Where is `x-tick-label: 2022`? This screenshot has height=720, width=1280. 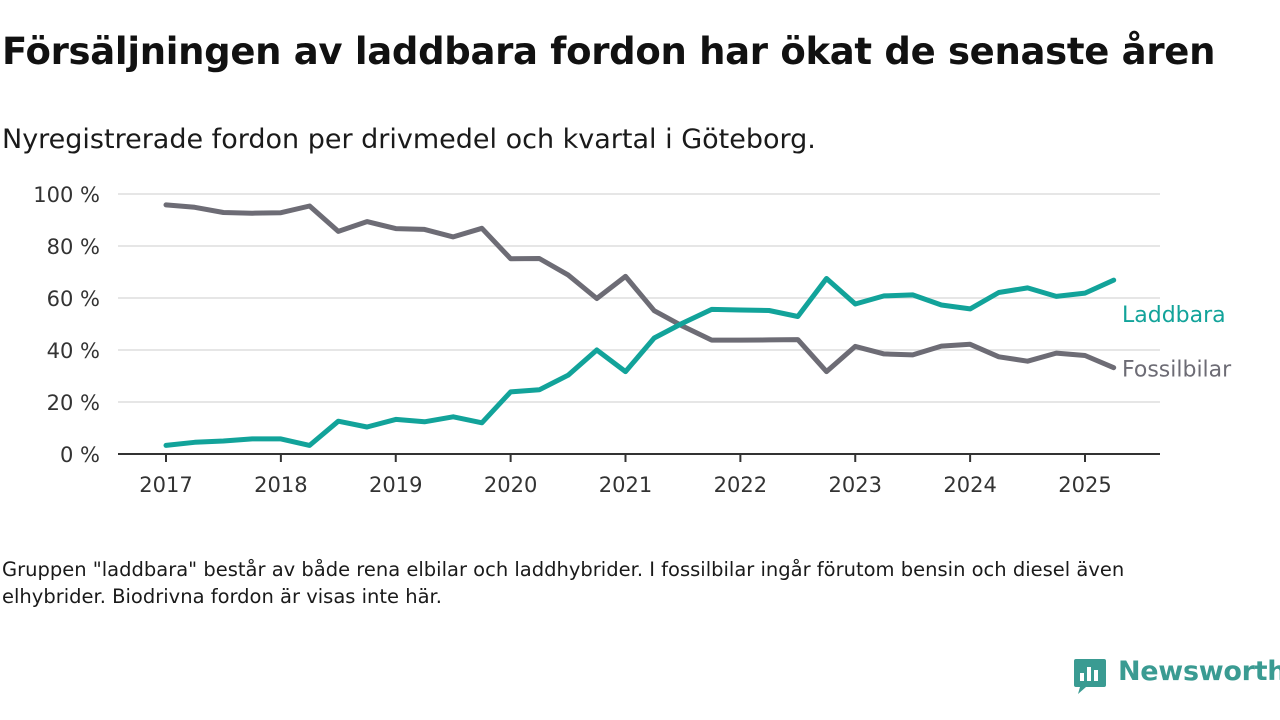
x-tick-label: 2022 is located at coordinates (740, 485).